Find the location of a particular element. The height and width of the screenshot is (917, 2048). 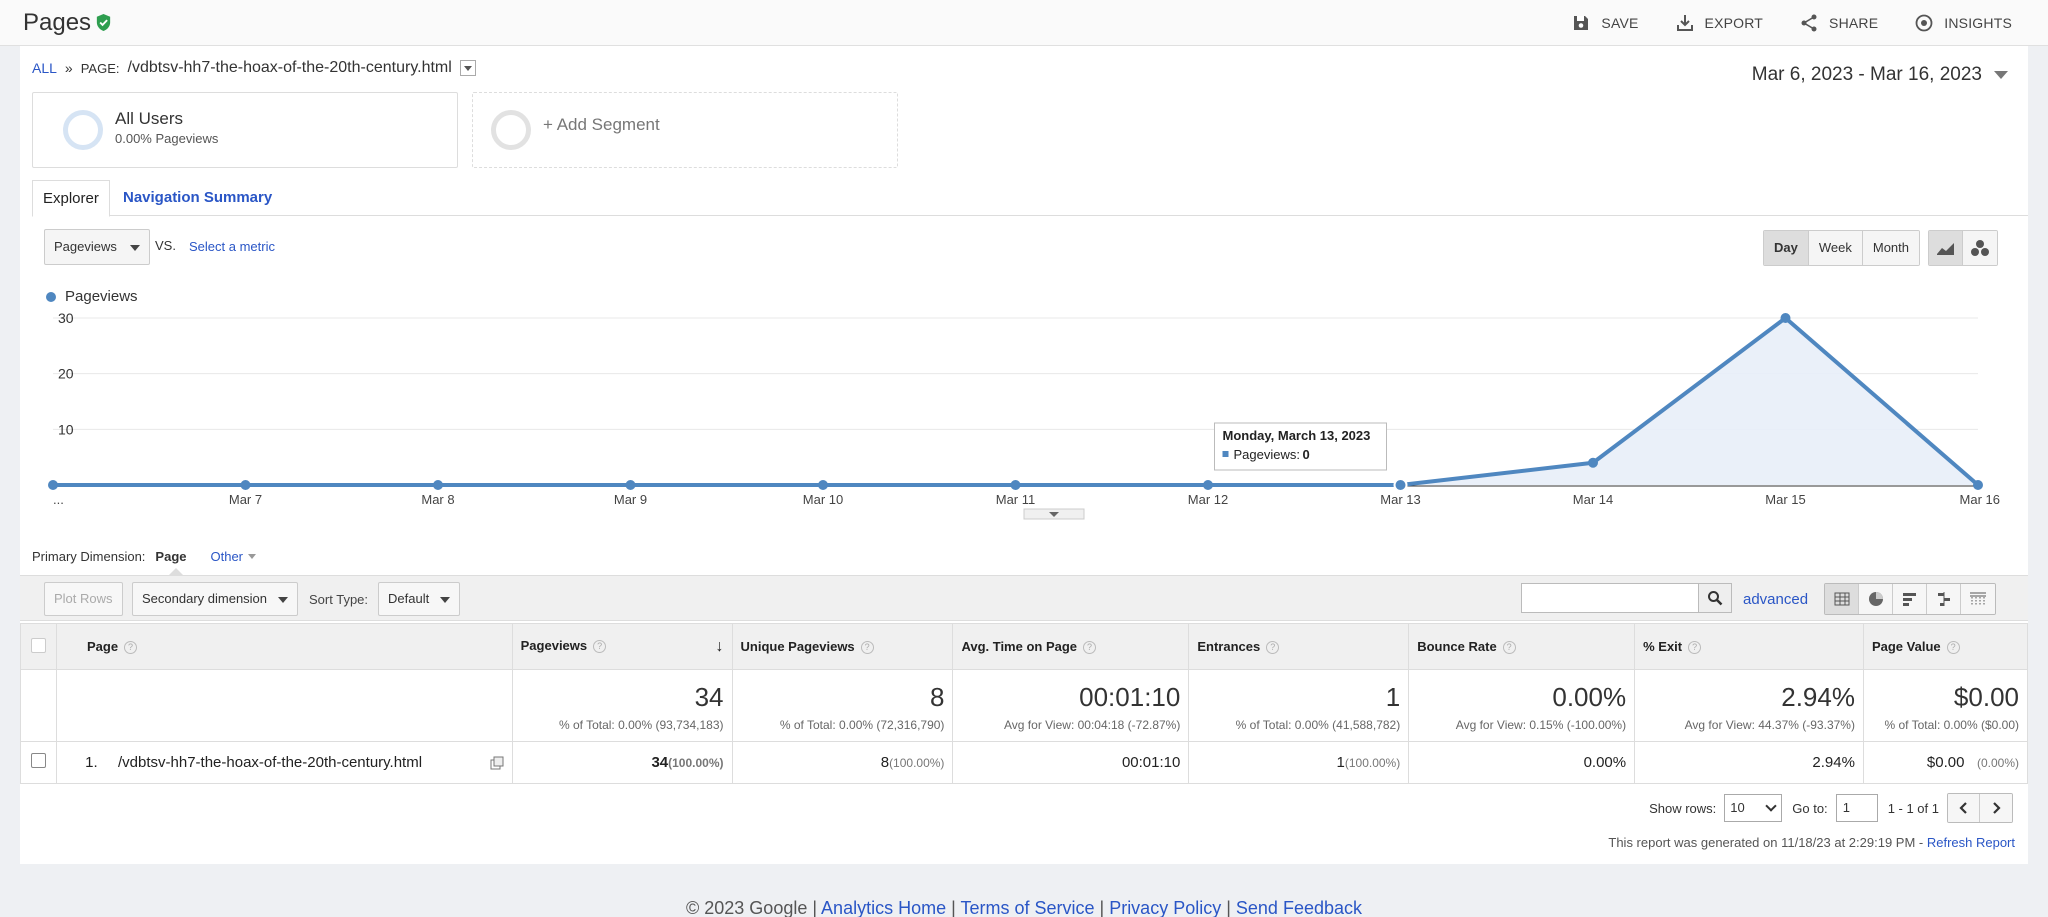

tab-navigation-summary: Navigation Summary is located at coordinates (198, 197).